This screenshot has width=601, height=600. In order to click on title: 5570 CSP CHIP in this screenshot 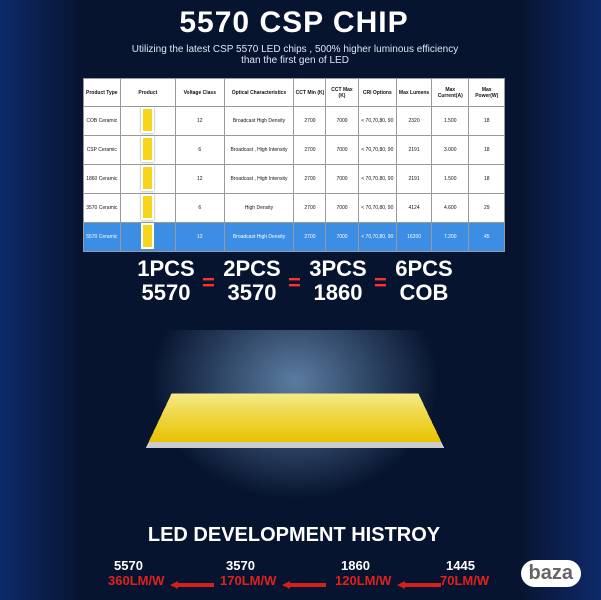, I will do `click(294, 22)`.